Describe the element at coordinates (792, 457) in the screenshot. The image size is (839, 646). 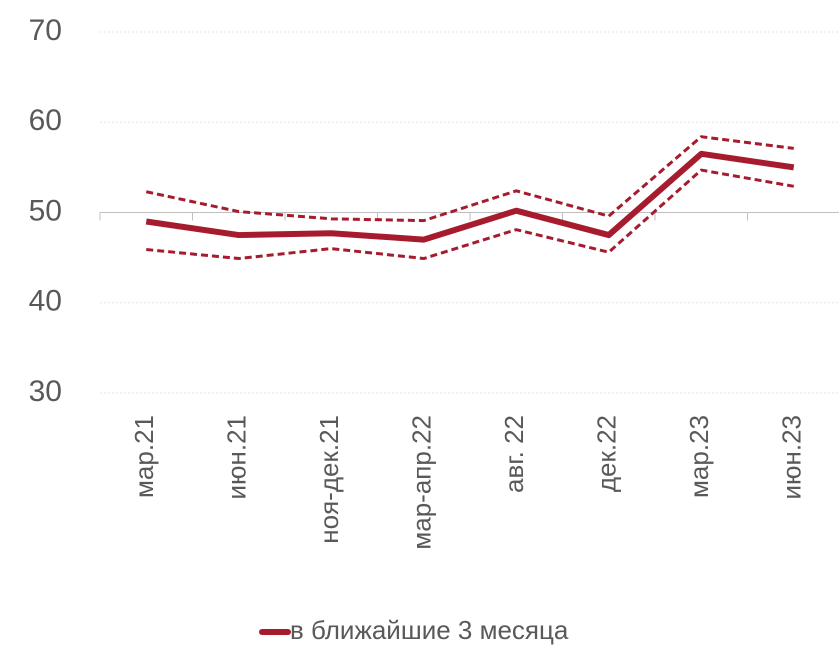
I see `x-tick-label: июн.23` at that location.